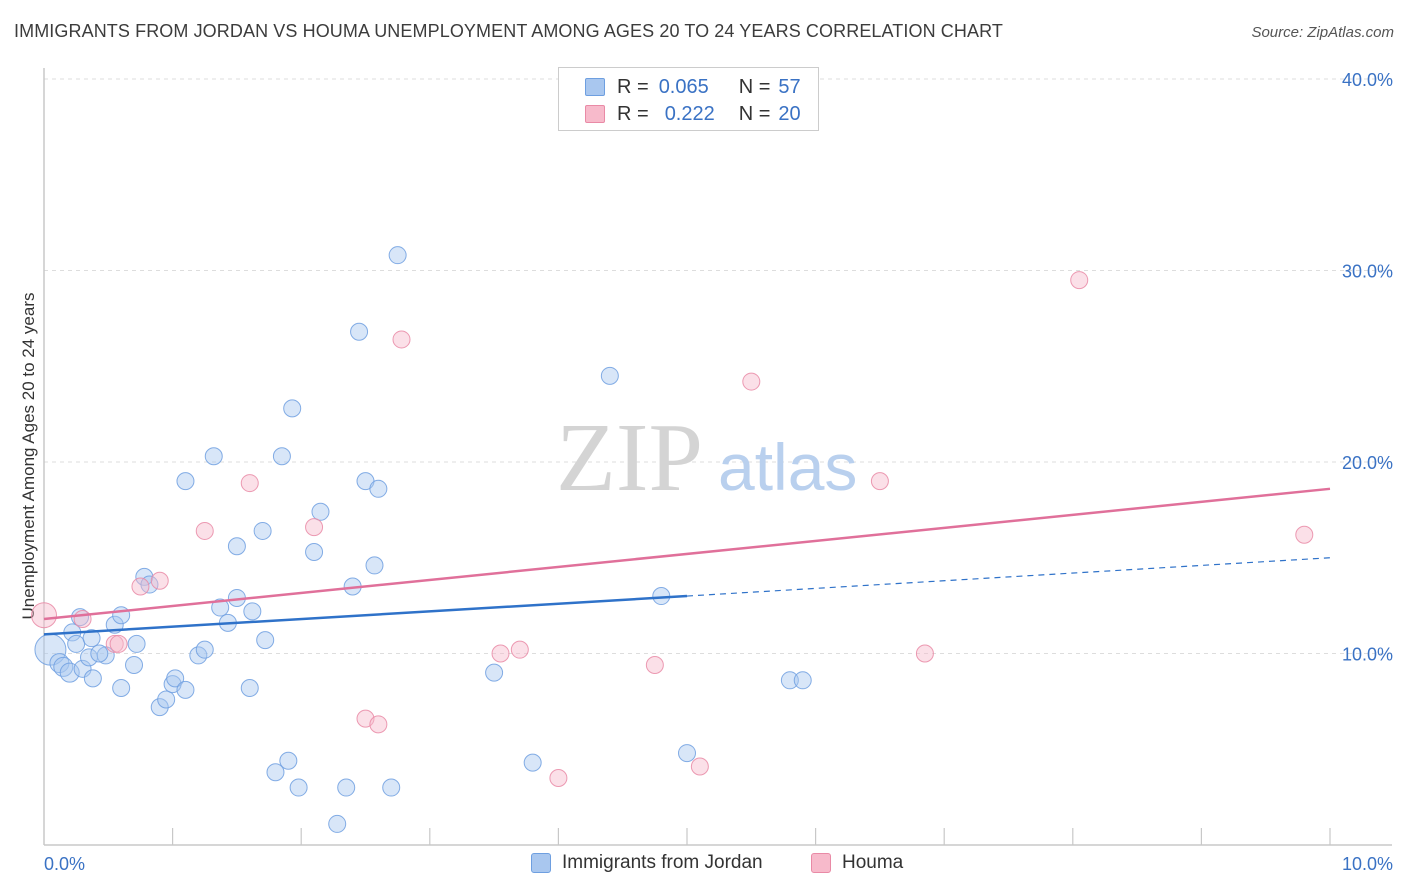 This screenshot has width=1406, height=892. What do you see at coordinates (1322, 32) in the screenshot?
I see `source-label: Source: ZipAtlas.com` at bounding box center [1322, 32].